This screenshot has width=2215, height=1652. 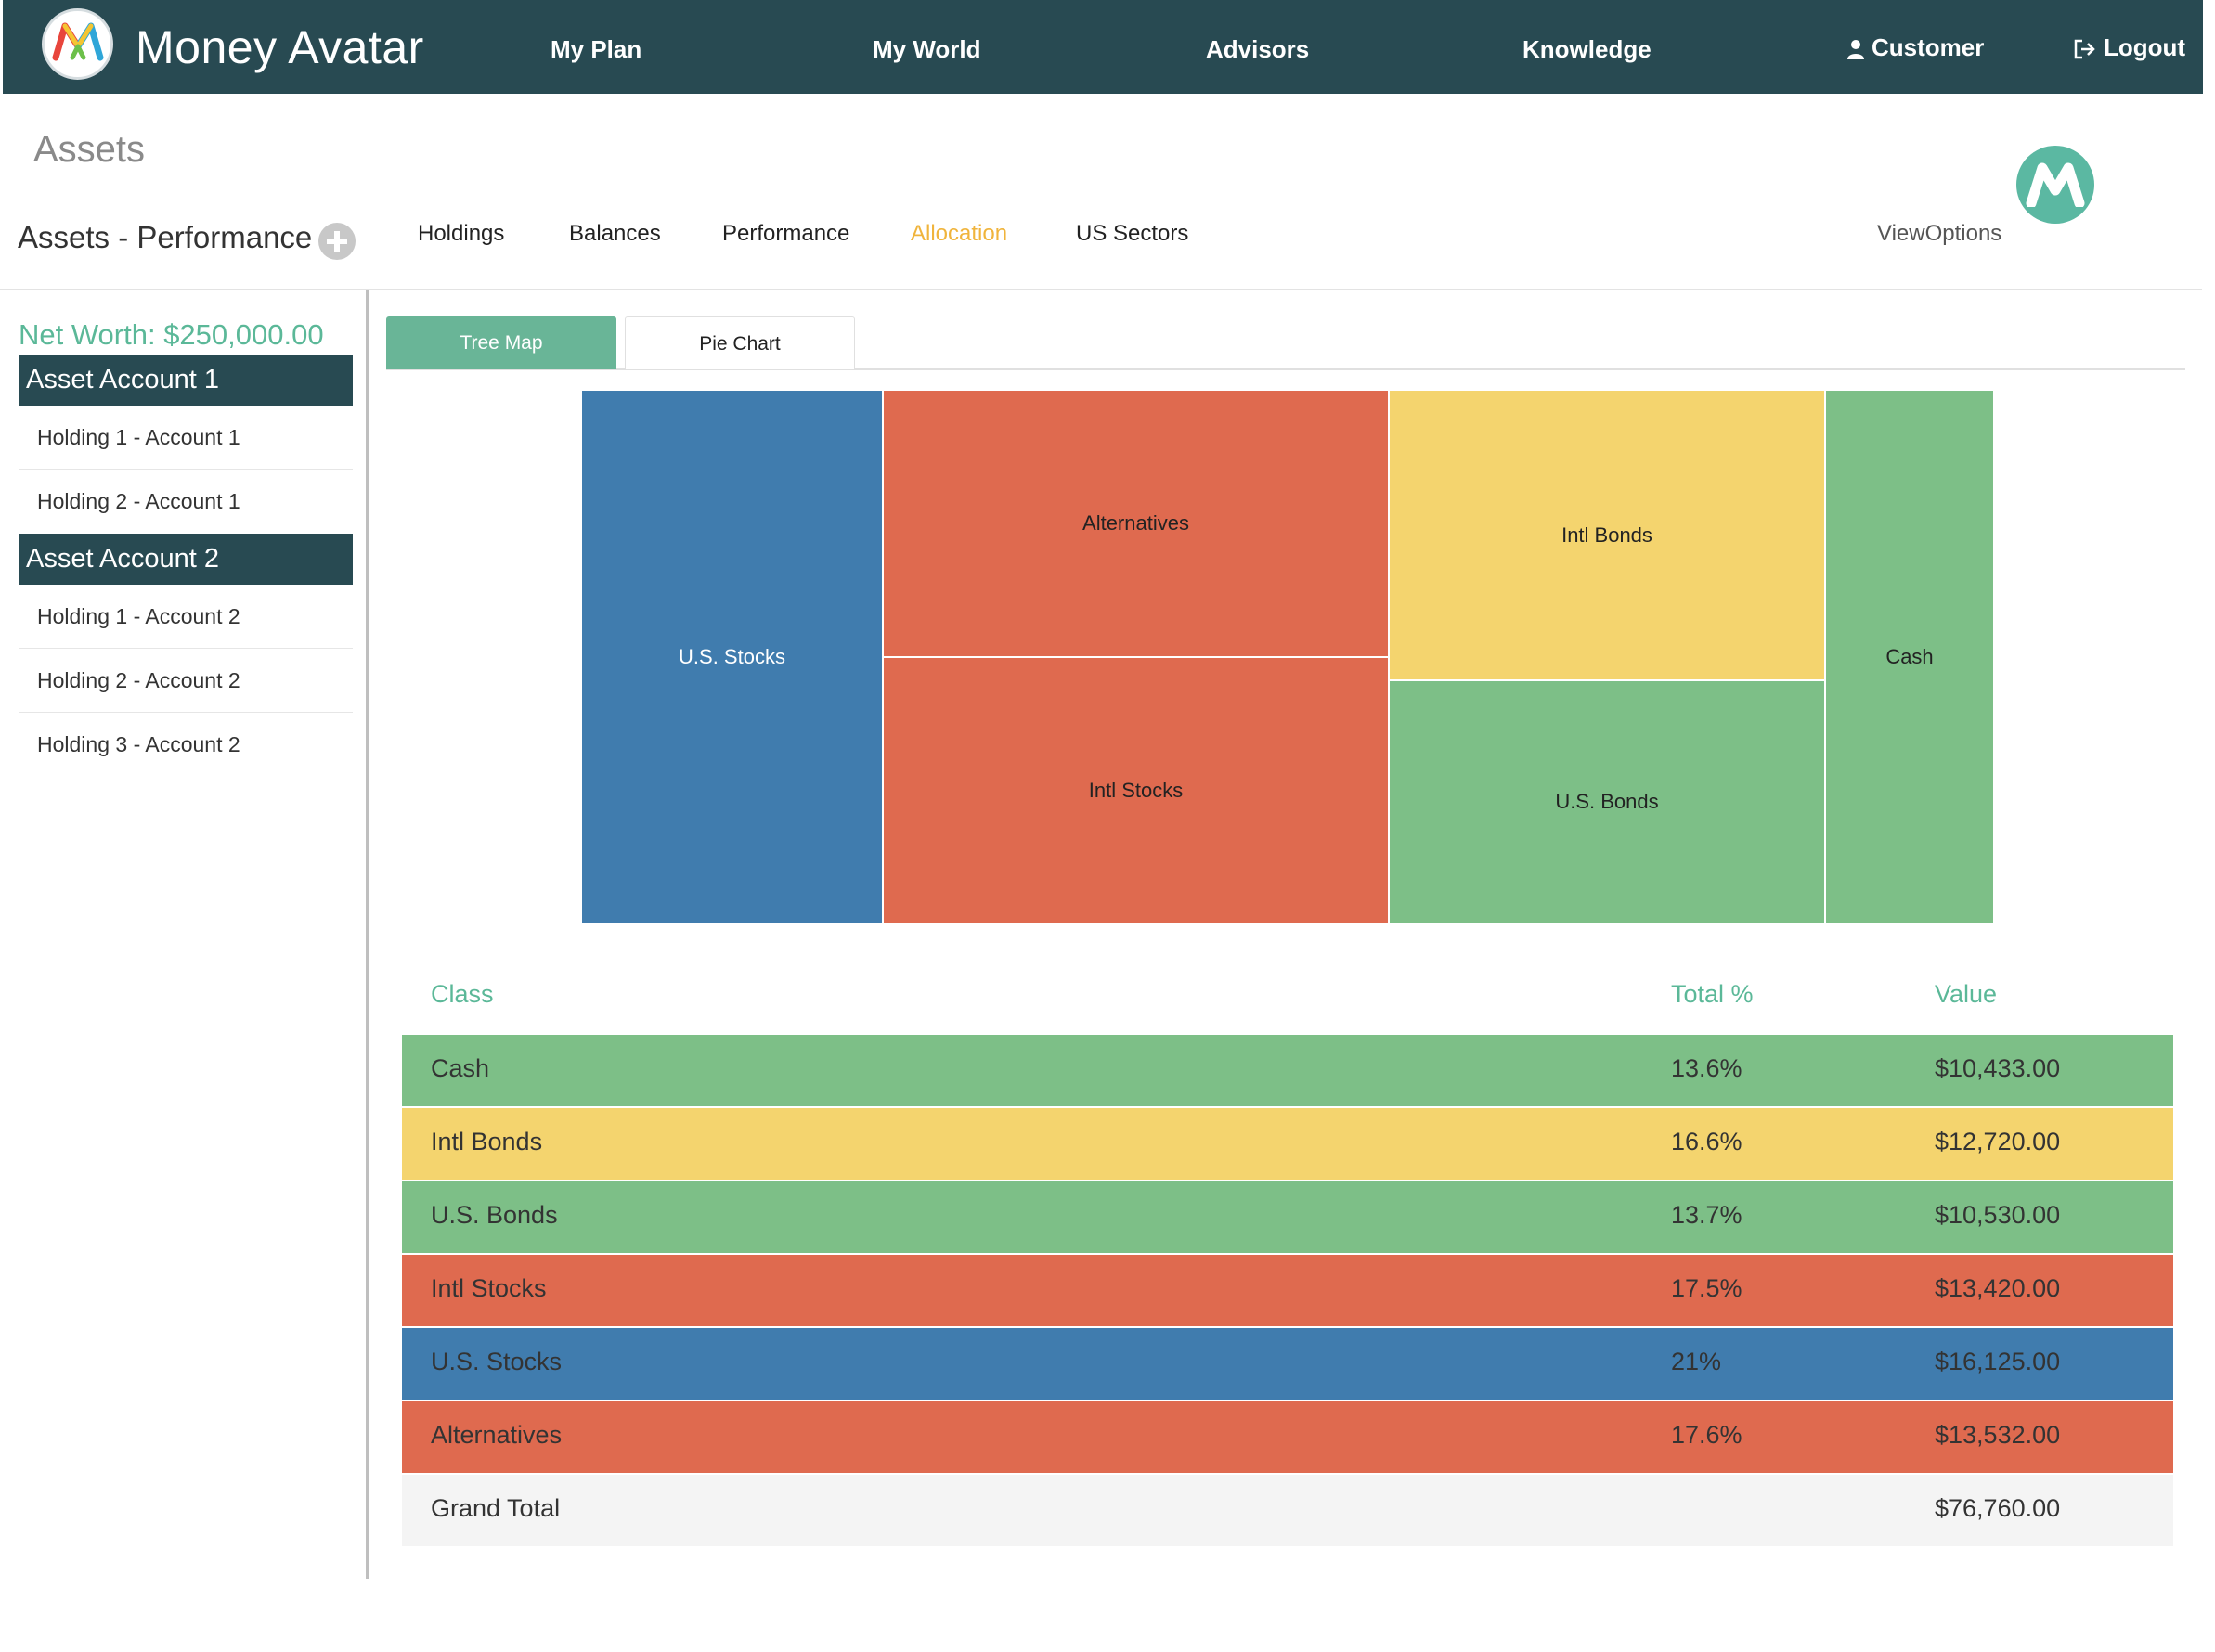 What do you see at coordinates (90, 149) in the screenshot?
I see `page-title: Assets` at bounding box center [90, 149].